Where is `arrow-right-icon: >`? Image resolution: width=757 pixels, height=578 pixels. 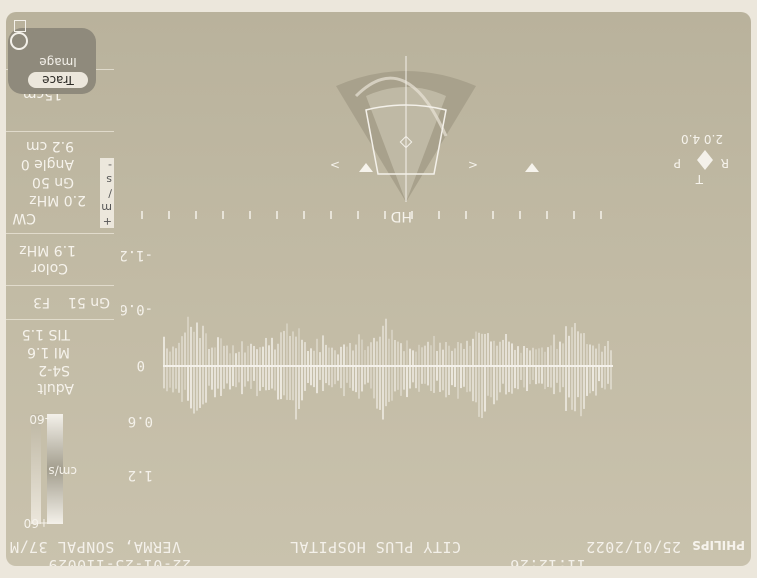
arrow-right-icon: > is located at coordinates (335, 165).